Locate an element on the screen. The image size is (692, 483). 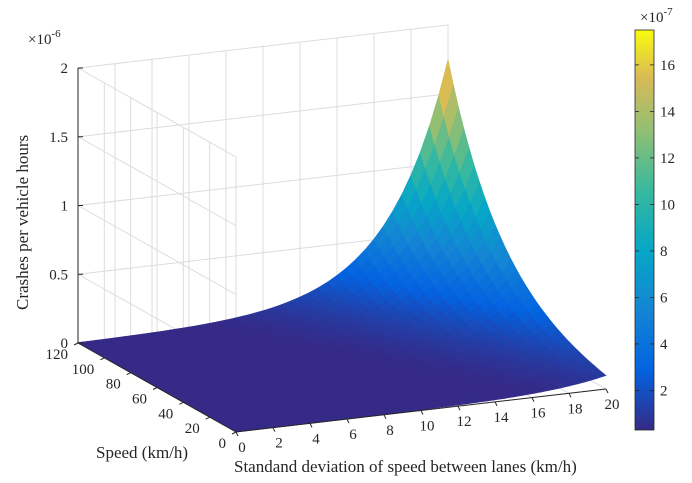
colorbar-ticks: 2 4 6 8 10 12 14 16 is located at coordinates (655, 229).